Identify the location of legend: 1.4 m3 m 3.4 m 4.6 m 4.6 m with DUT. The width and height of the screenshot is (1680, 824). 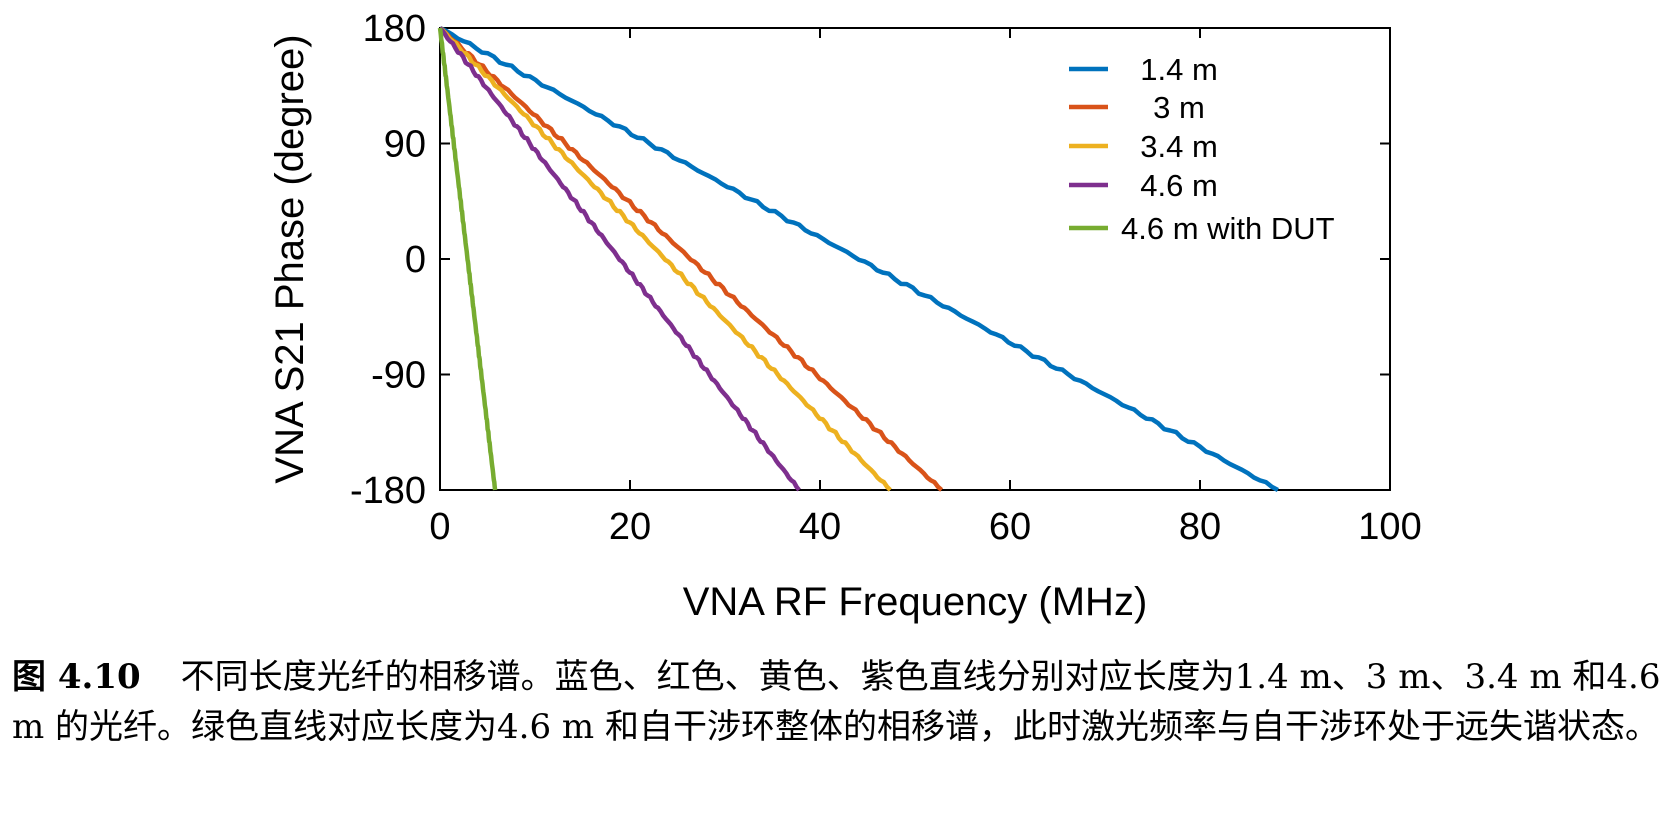
(1202, 149).